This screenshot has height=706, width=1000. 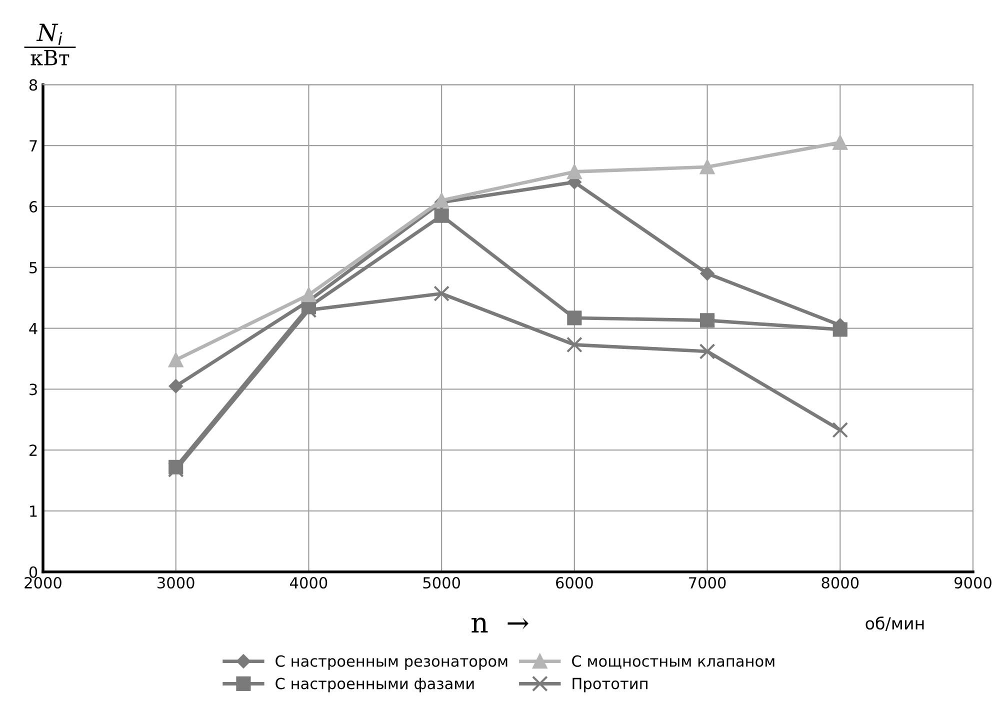 What do you see at coordinates (33, 85) in the screenshot?
I see `y-tick-label: 8` at bounding box center [33, 85].